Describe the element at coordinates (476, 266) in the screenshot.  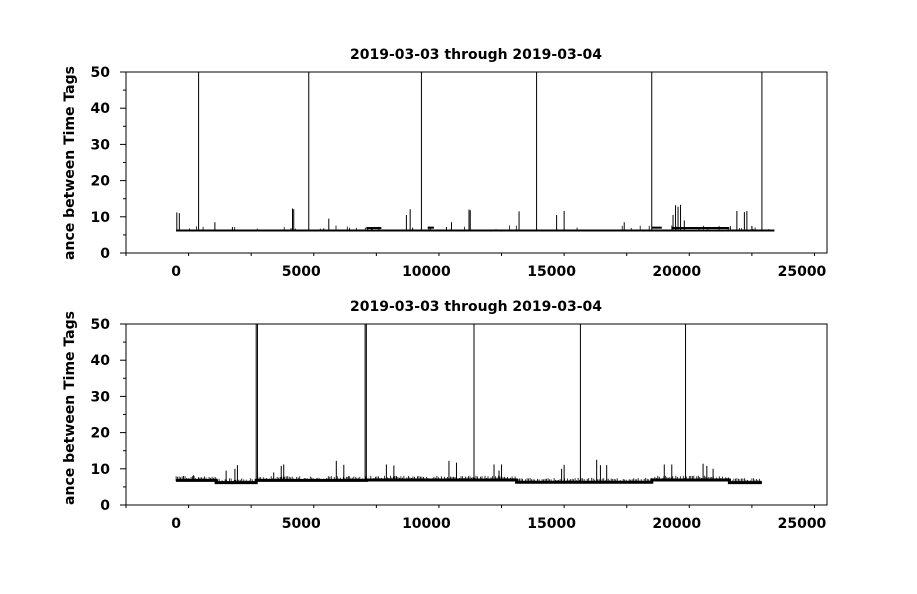
I see `x-ticks-top: 0 5000 10000 15000 20000 25000` at that location.